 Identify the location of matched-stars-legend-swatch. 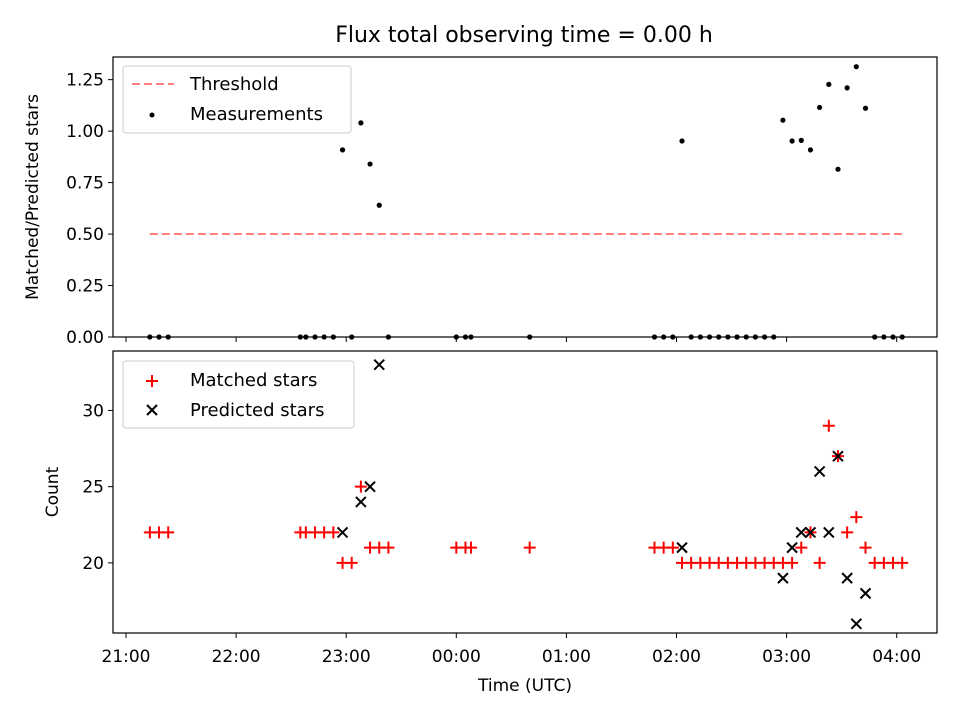
(152, 381).